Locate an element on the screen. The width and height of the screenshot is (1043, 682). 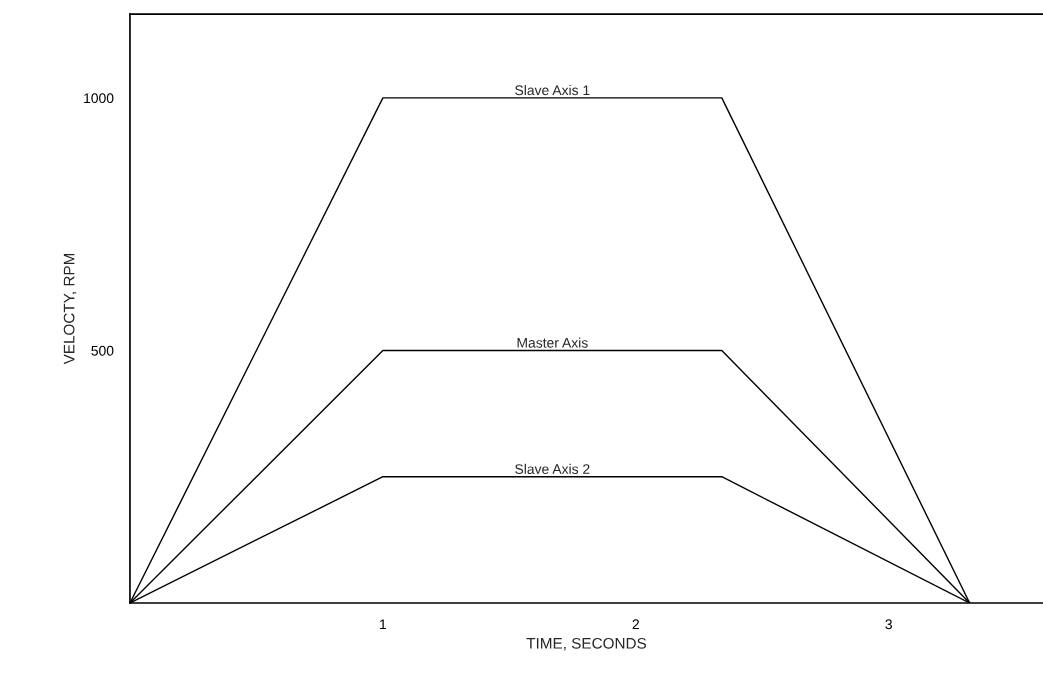
y-axis-title: VELOCTY, RPM is located at coordinates (70, 309).